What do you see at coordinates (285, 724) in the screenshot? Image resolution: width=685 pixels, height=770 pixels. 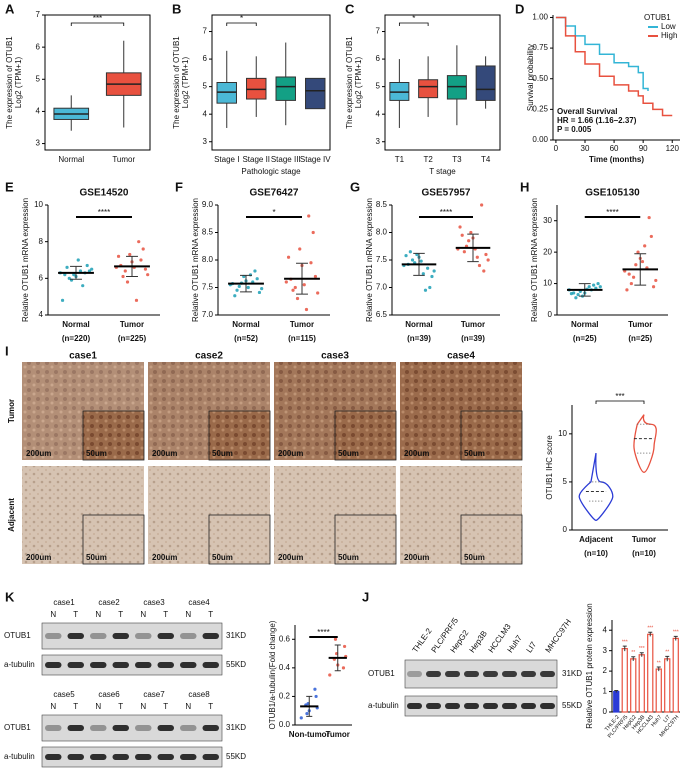 I see `y-tick-label: 0.0` at bounding box center [285, 724].